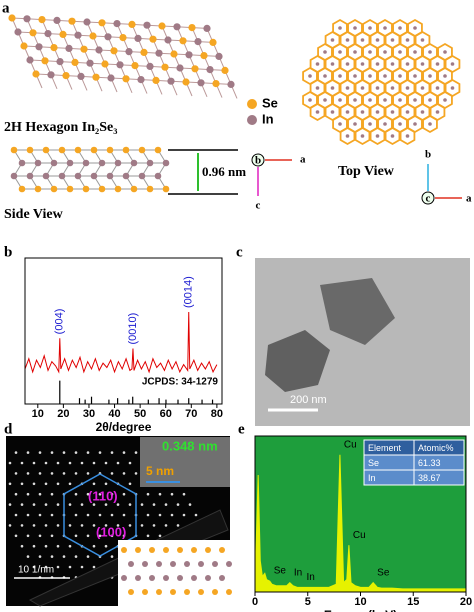 The height and width of the screenshot is (612, 474). Describe the element at coordinates (133, 329) in the screenshot. I see `peak-label: (0010)` at that location.